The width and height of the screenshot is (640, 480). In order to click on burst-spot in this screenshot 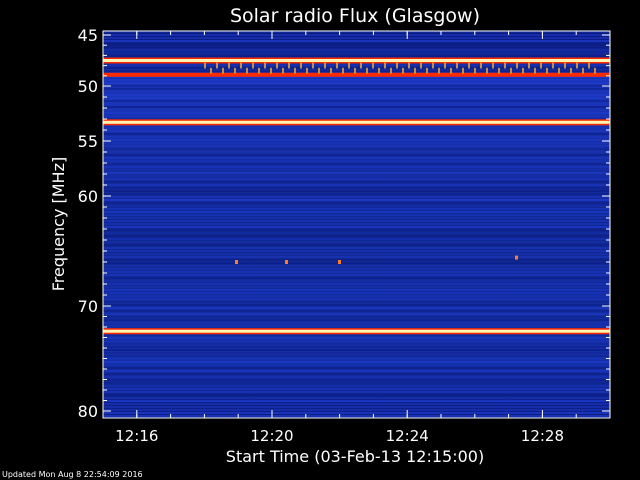, I will do `click(286, 262)`.